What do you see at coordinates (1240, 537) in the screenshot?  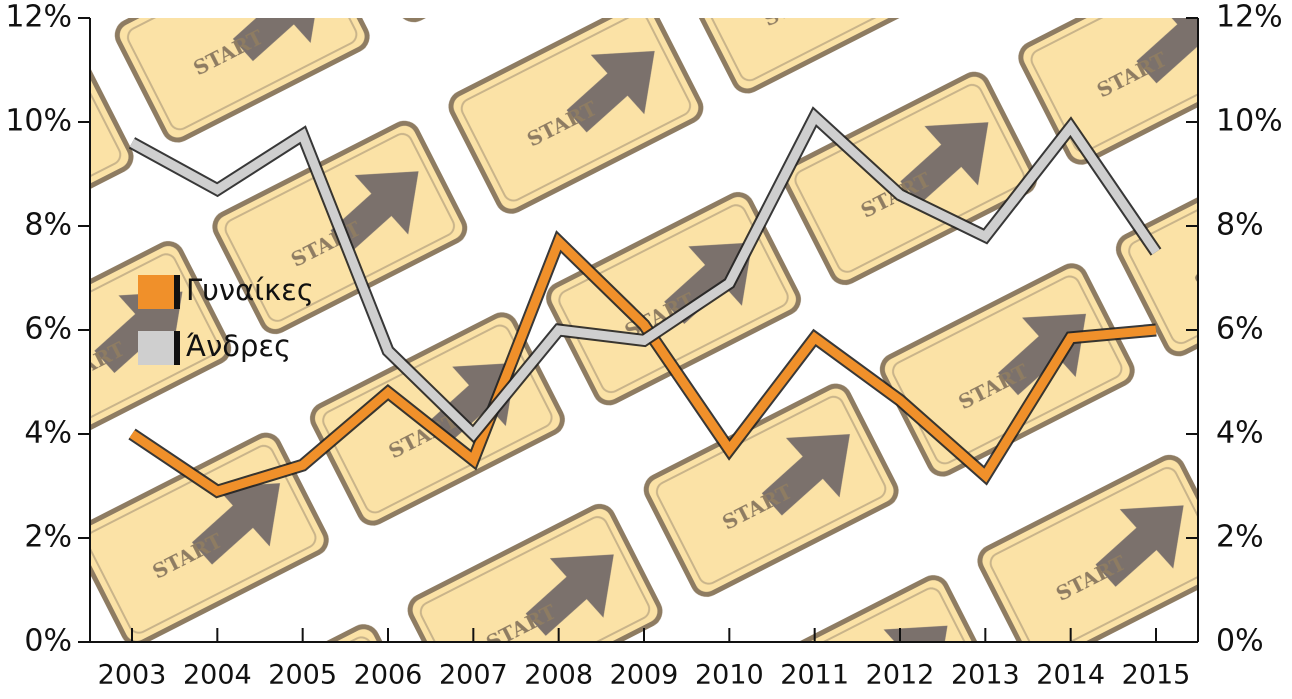 I see `y2-tick-label: 2%` at bounding box center [1240, 537].